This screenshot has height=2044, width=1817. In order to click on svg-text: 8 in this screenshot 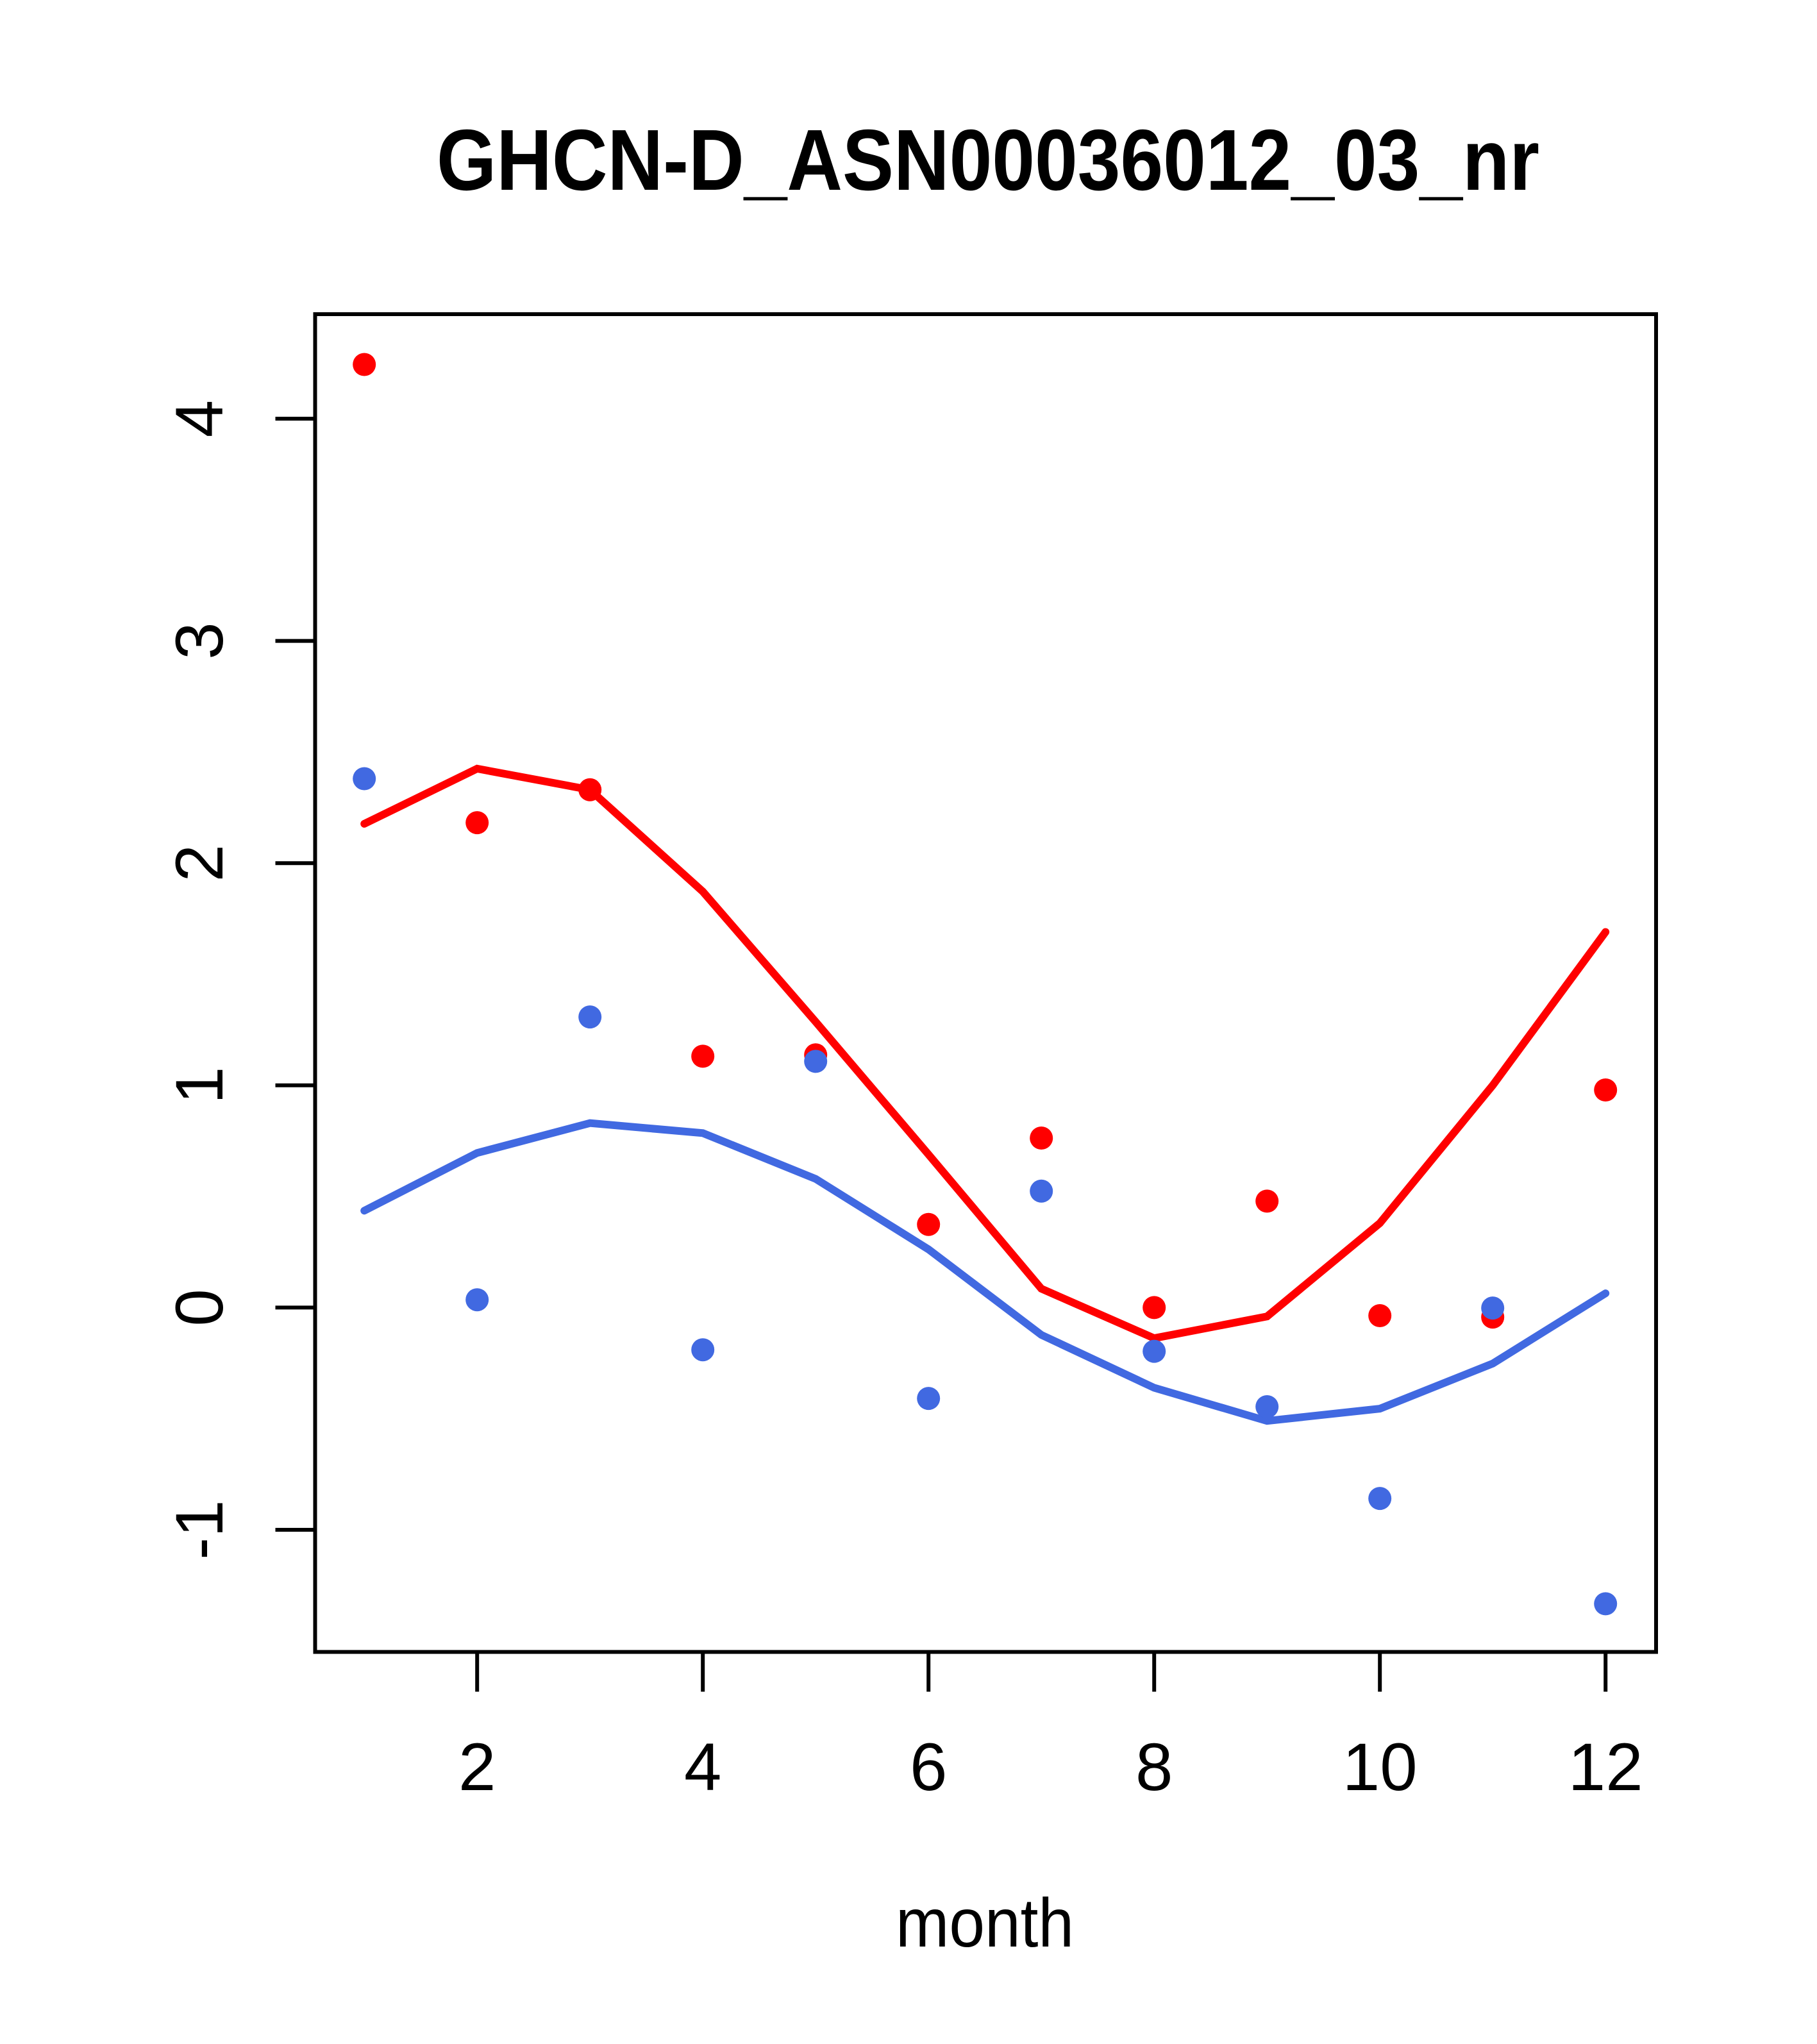, I will do `click(1154, 1767)`.